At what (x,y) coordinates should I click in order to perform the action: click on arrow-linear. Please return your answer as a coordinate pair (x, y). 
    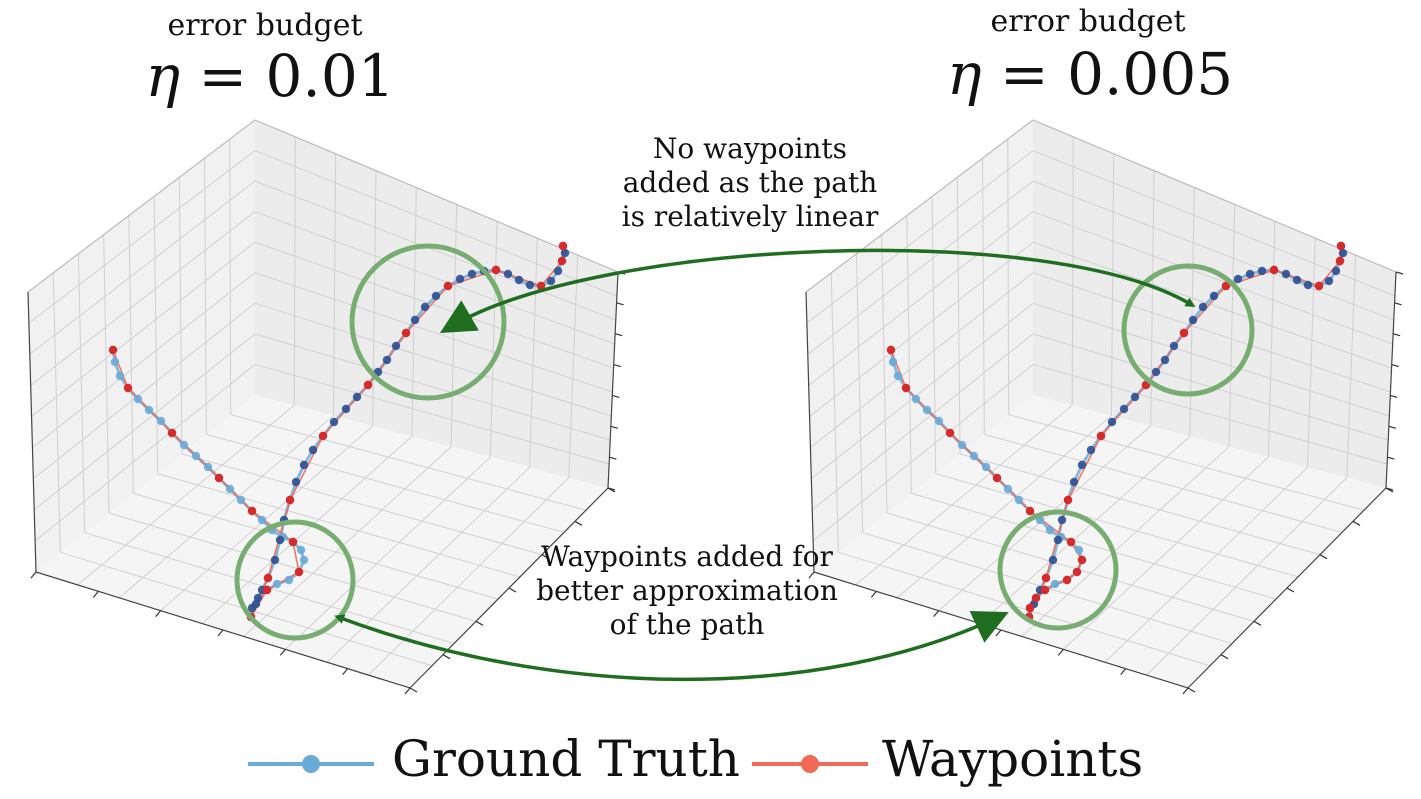
    Looking at the image, I should click on (816, 291).